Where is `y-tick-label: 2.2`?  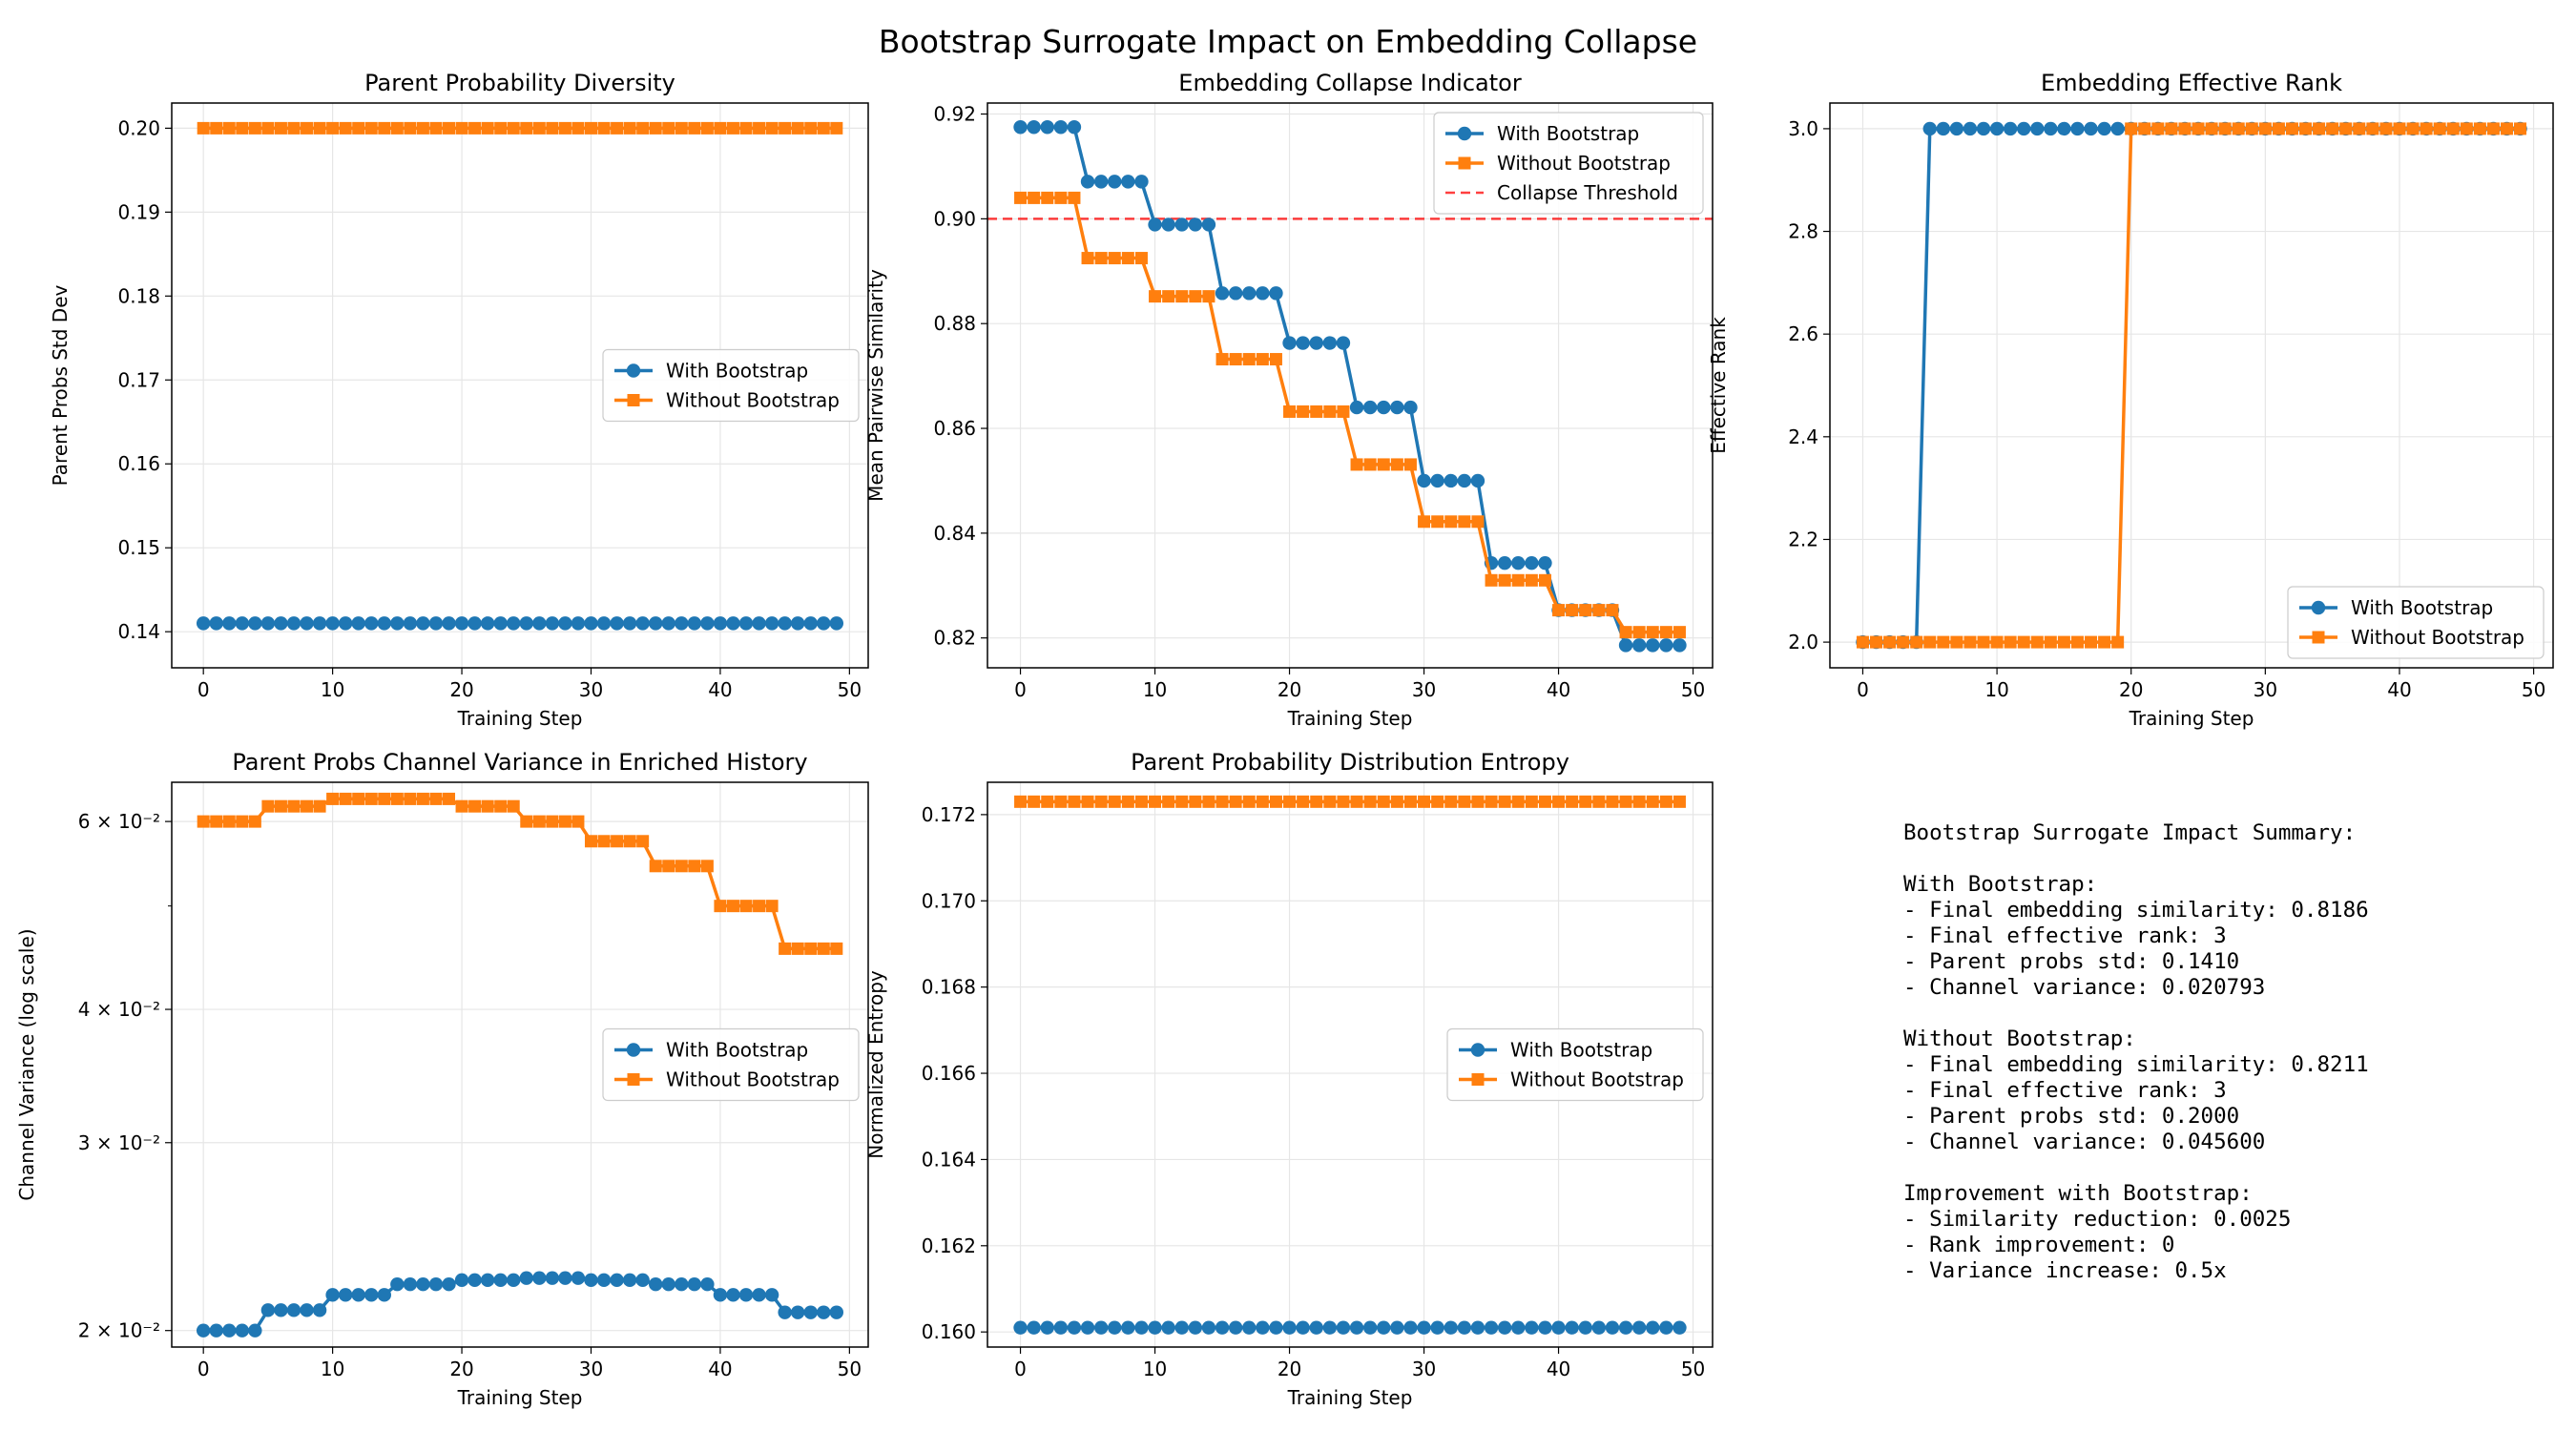 y-tick-label: 2.2 is located at coordinates (1803, 539).